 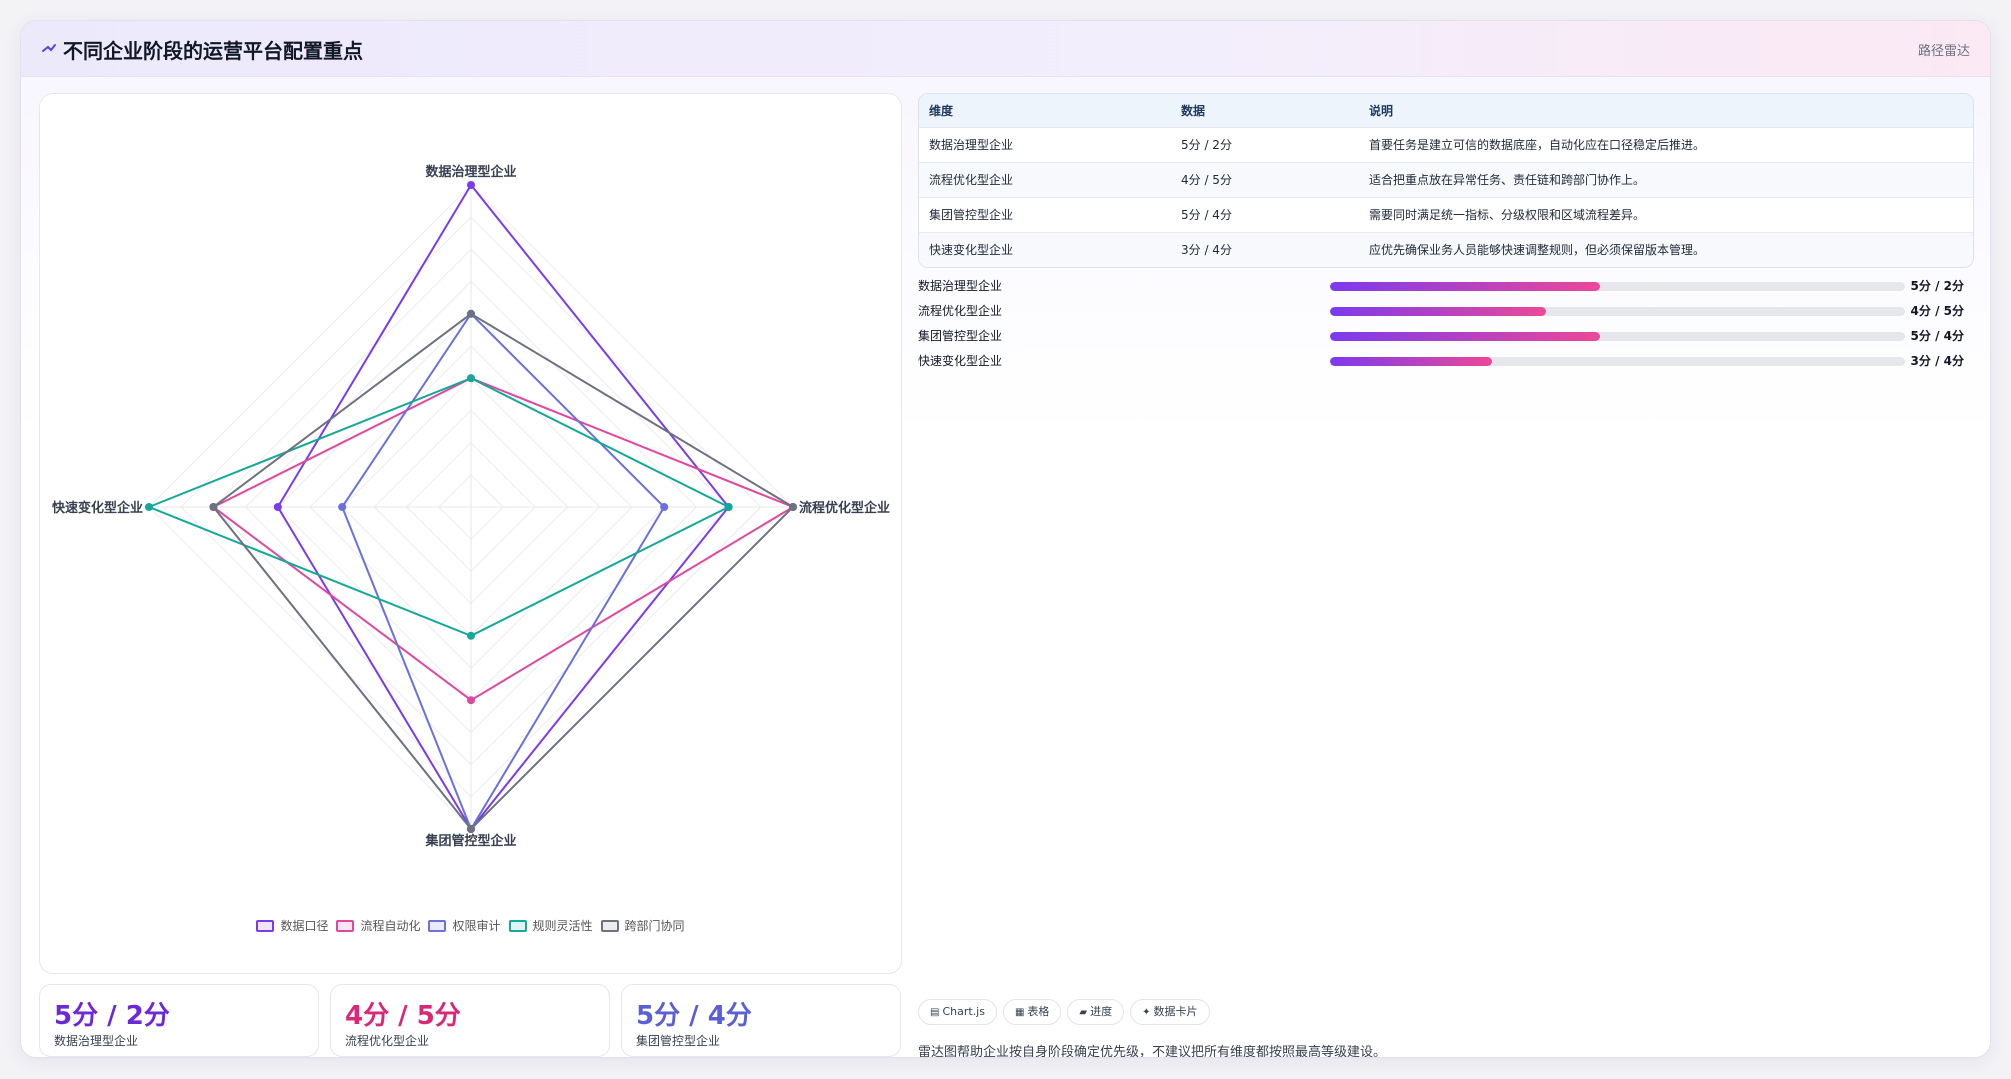 I want to click on table-cell: 快速变化型企业, so click(x=971, y=250).